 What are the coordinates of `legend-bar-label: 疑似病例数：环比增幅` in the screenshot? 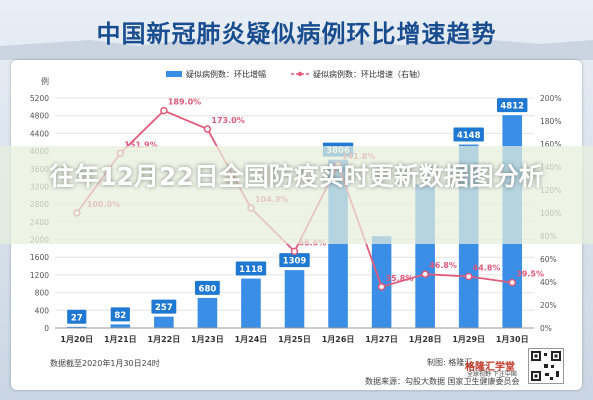 It's located at (226, 74).